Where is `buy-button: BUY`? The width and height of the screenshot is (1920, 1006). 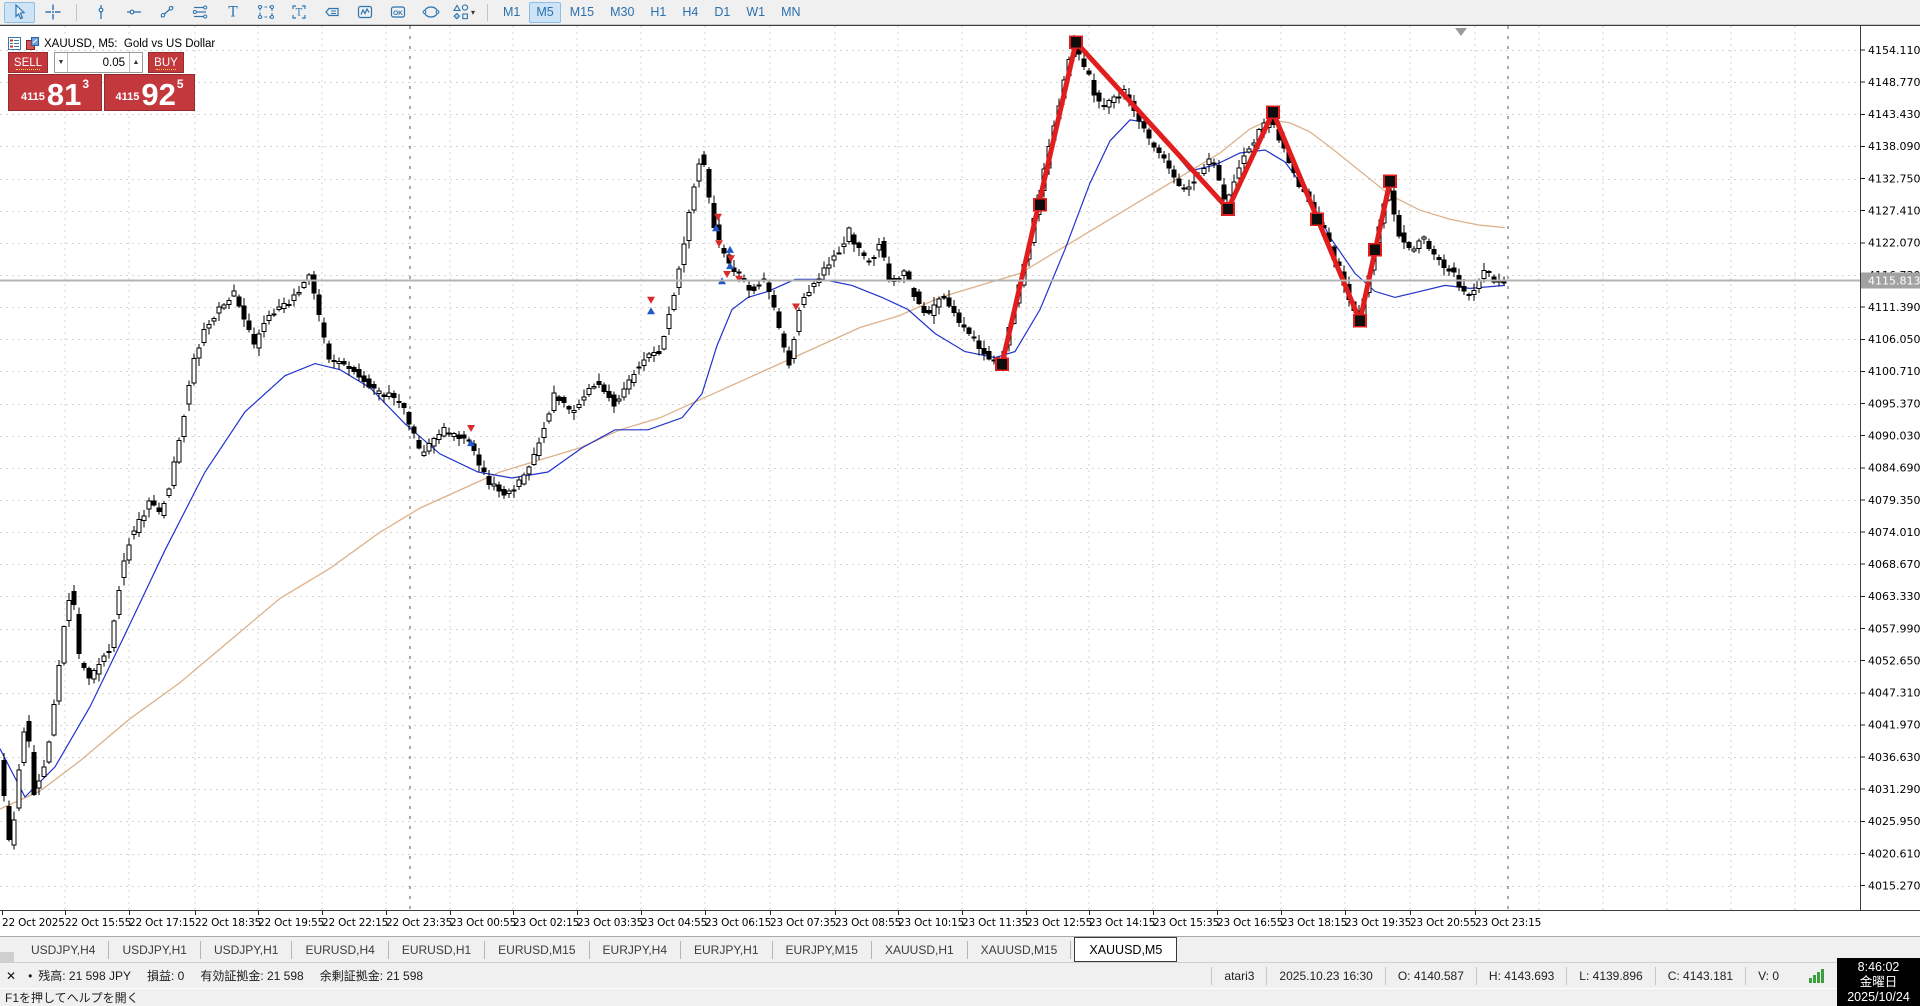
buy-button: BUY is located at coordinates (166, 62).